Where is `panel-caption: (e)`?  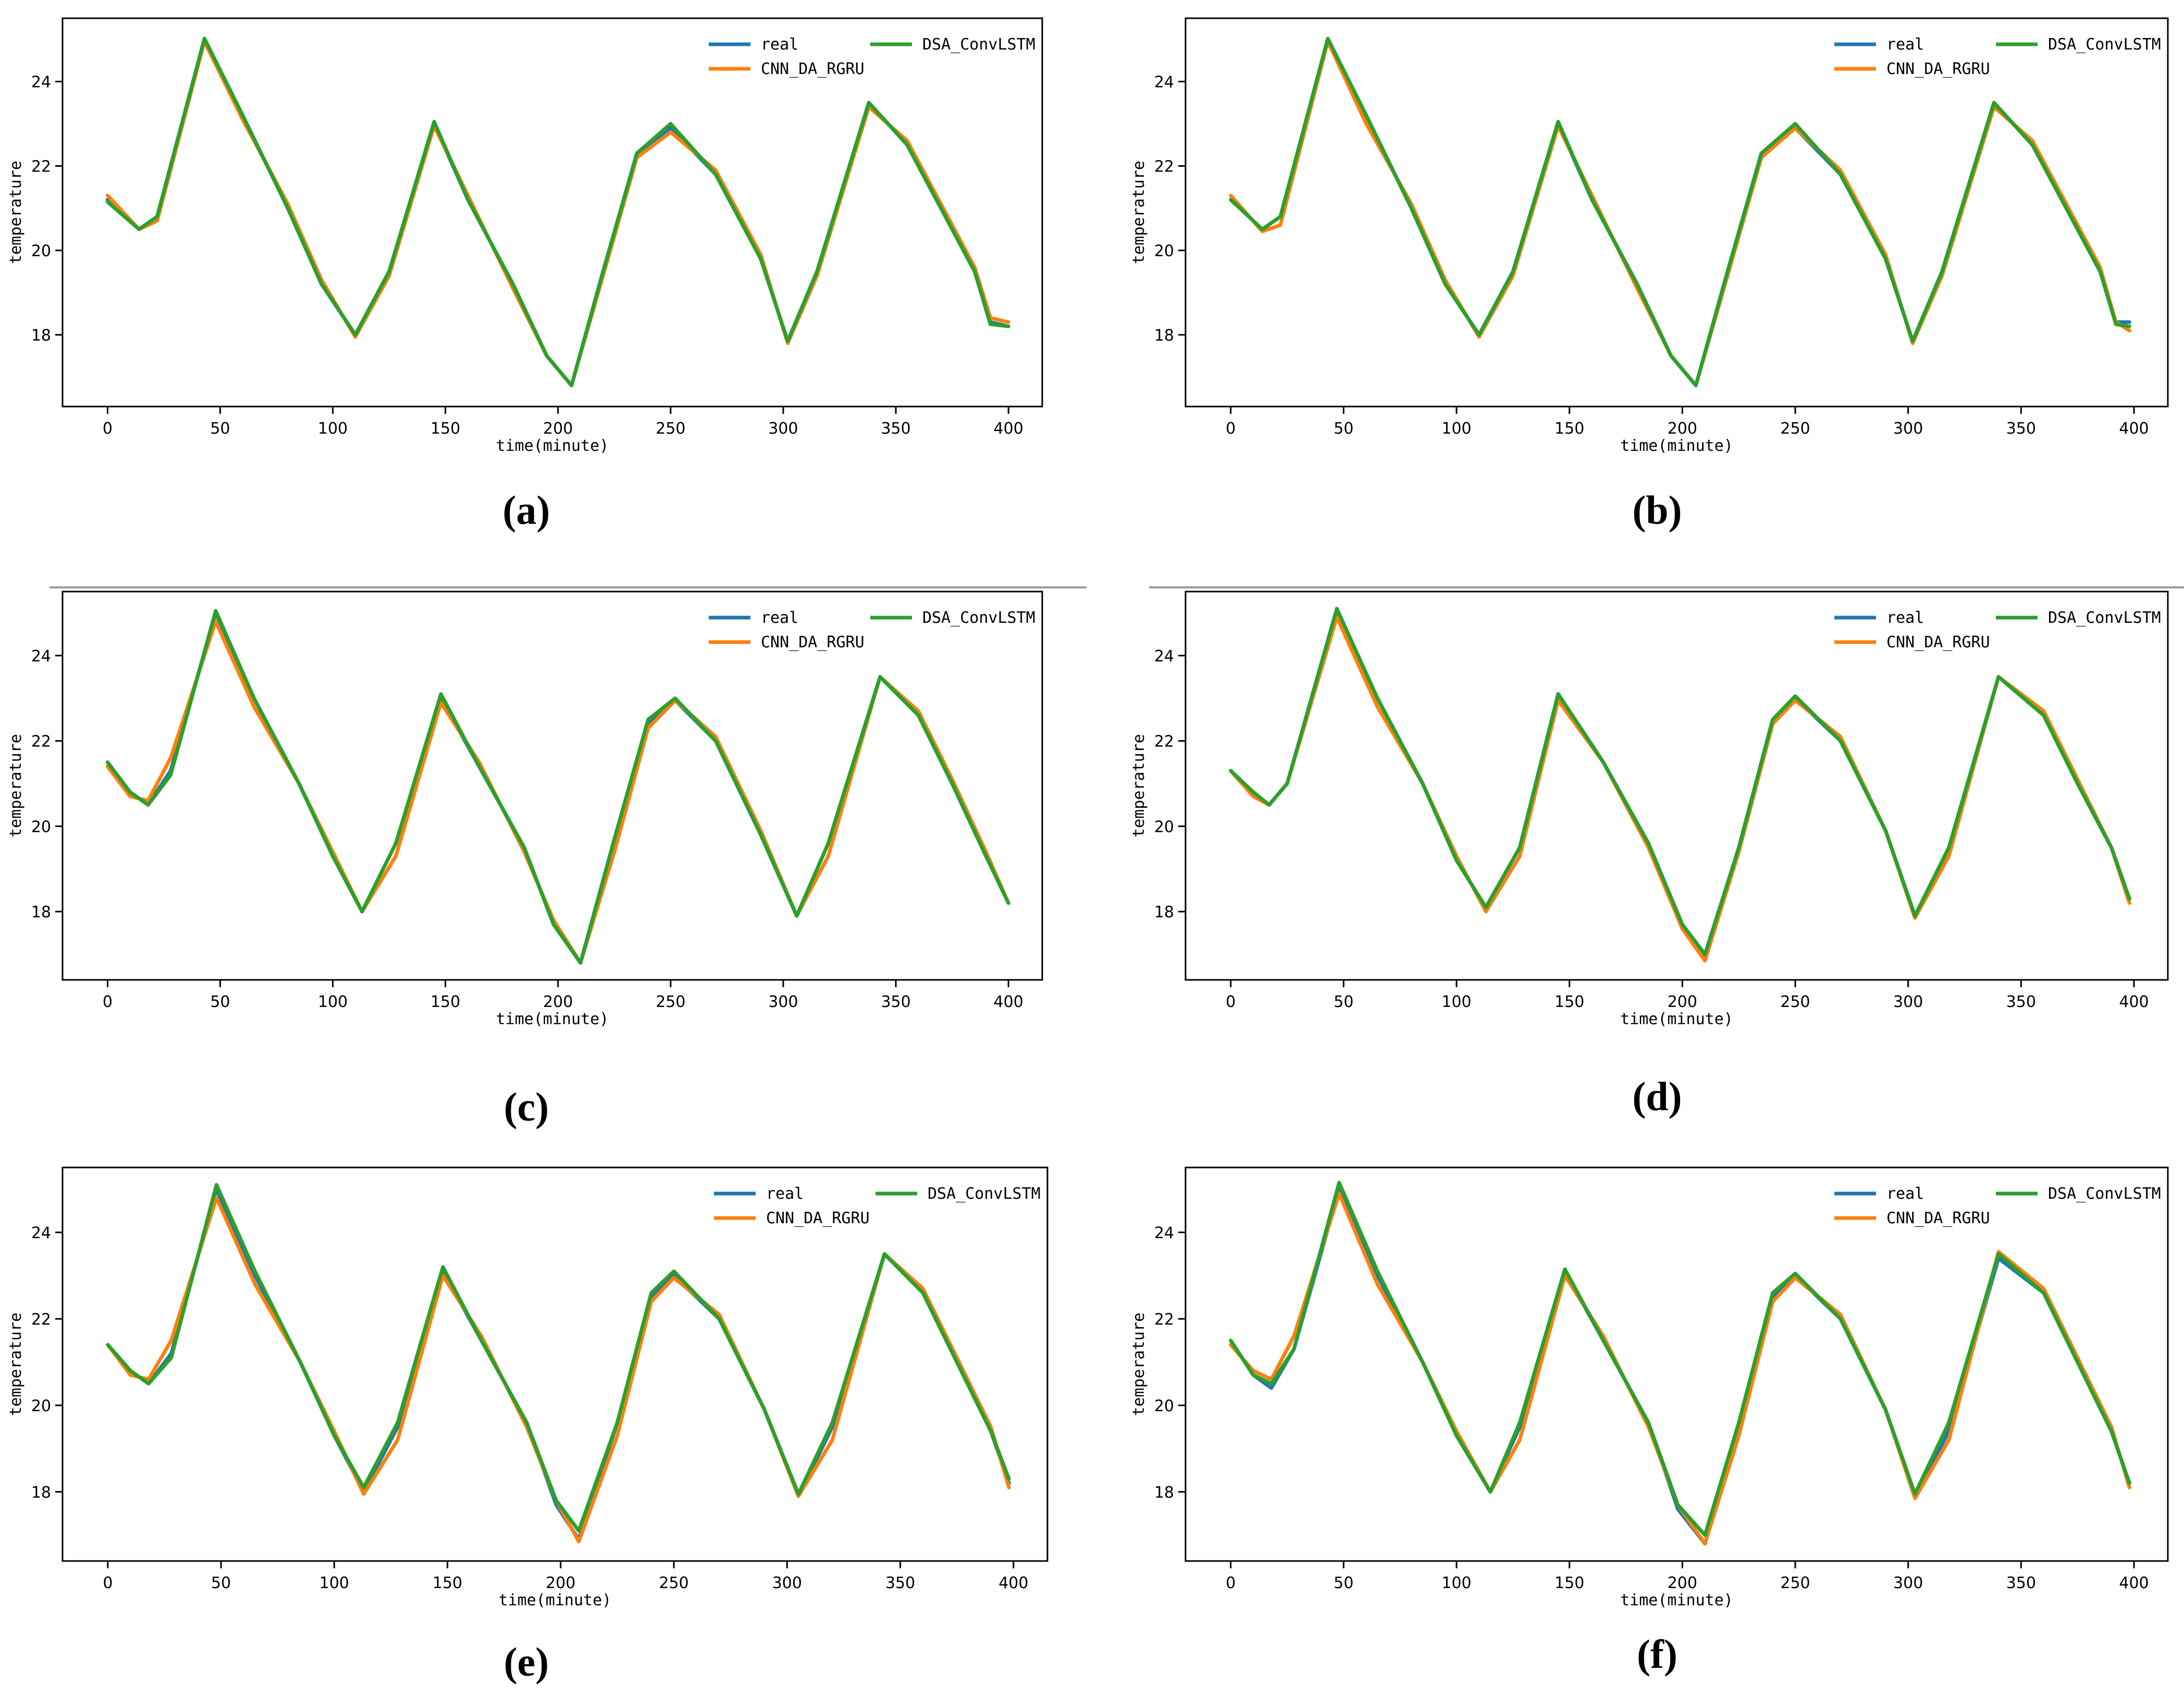
panel-caption: (e) is located at coordinates (526, 1662).